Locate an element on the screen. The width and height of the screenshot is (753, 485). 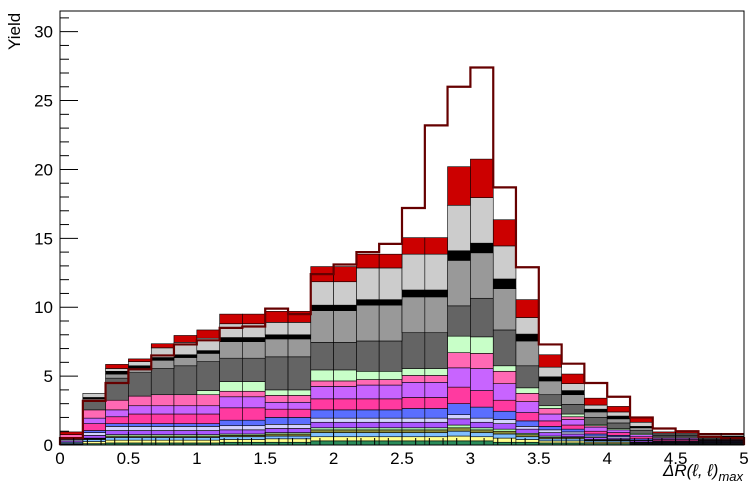
x-tick-label: 5 is located at coordinates (743, 458).